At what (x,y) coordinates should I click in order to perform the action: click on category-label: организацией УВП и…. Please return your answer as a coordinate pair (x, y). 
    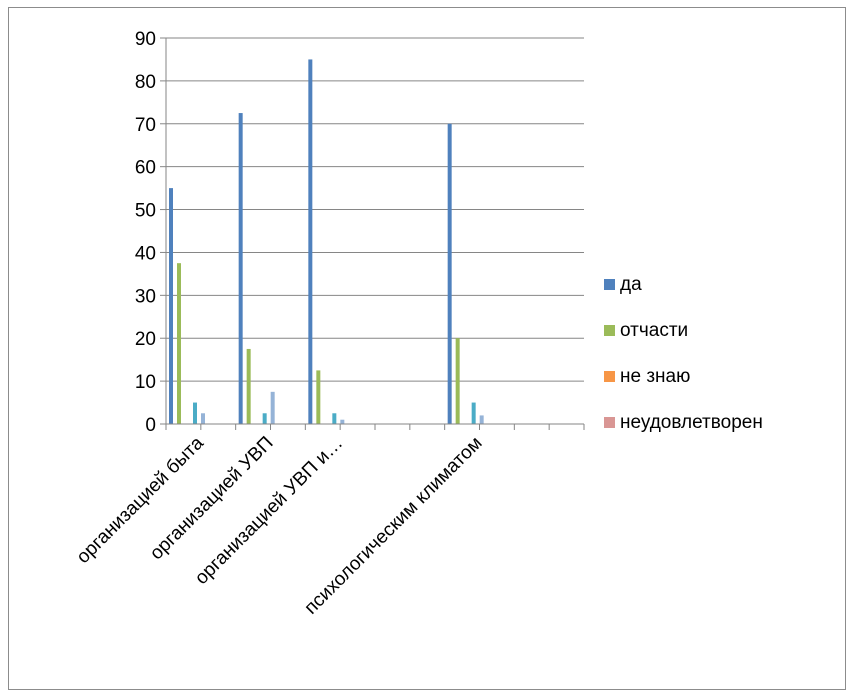
    Looking at the image, I should click on (269, 511).